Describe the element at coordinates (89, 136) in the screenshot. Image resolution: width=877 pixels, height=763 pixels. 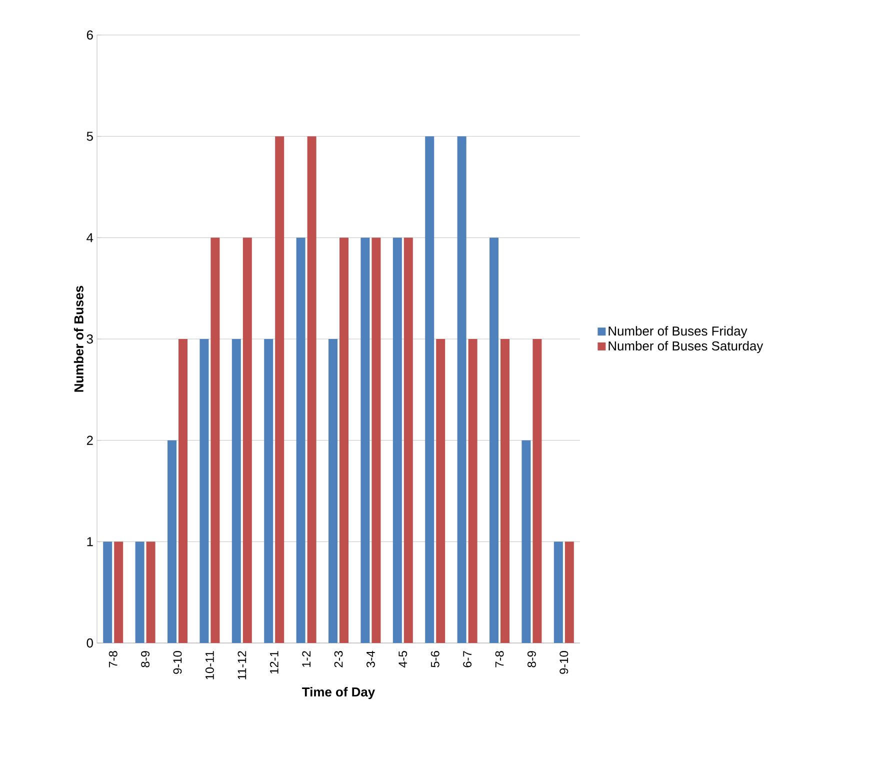
I see `y-tick-label: 5` at that location.